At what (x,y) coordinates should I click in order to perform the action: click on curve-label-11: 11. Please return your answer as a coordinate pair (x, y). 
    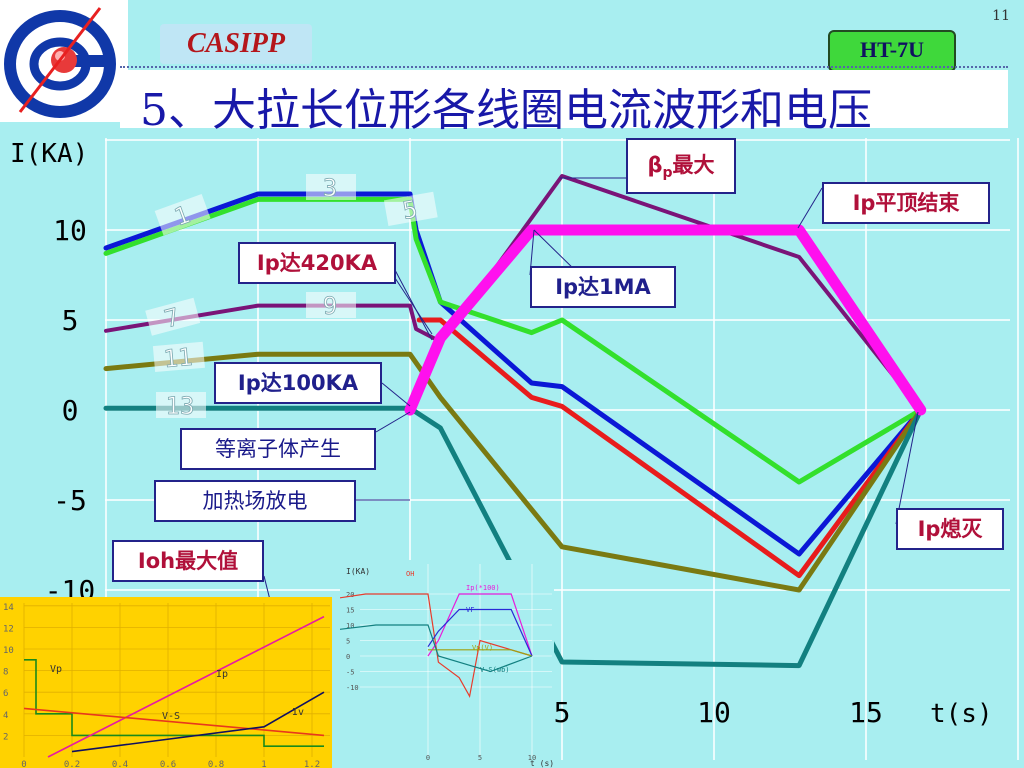
    Looking at the image, I should click on (177, 358).